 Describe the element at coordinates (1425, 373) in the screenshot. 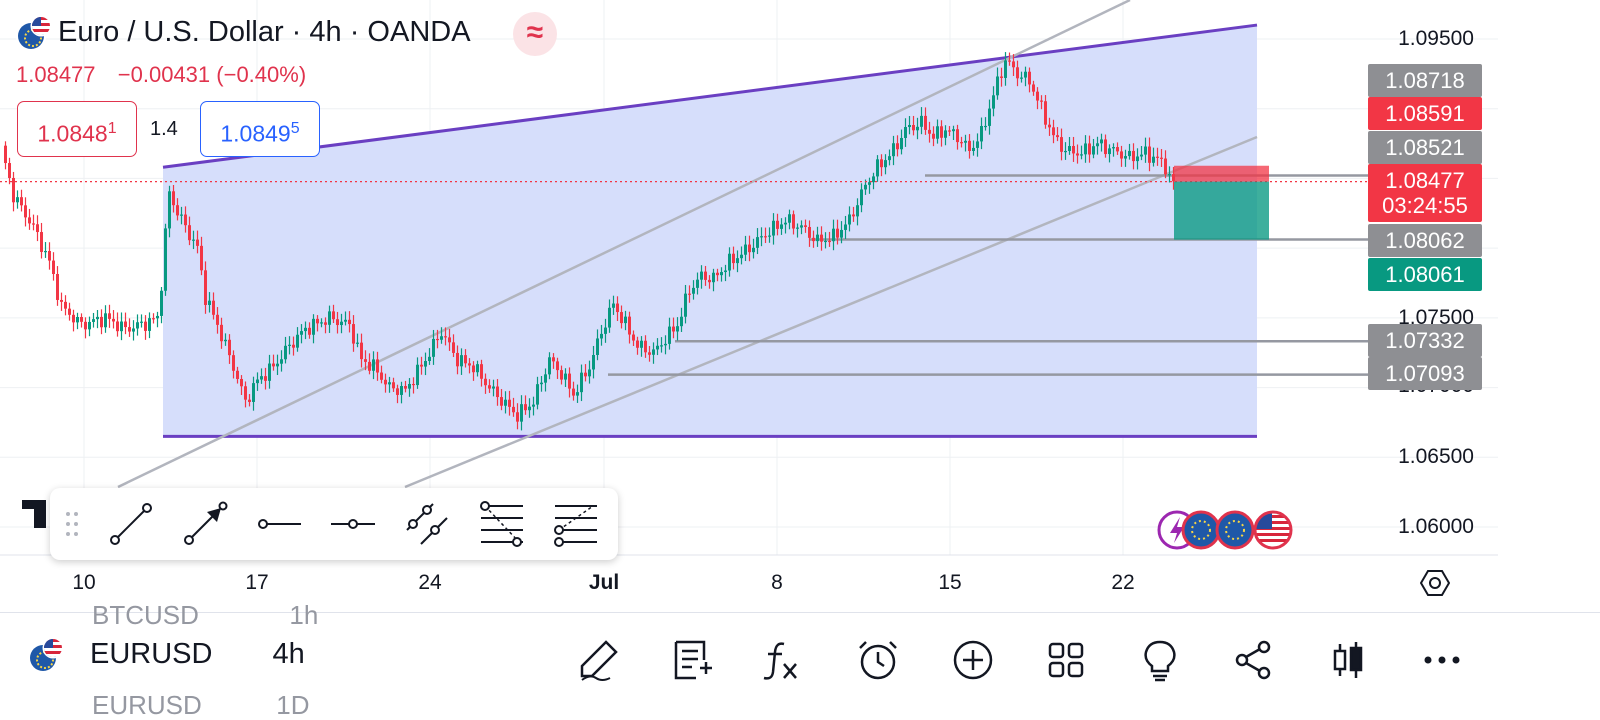

I see `price-label-level: 1.07093` at that location.